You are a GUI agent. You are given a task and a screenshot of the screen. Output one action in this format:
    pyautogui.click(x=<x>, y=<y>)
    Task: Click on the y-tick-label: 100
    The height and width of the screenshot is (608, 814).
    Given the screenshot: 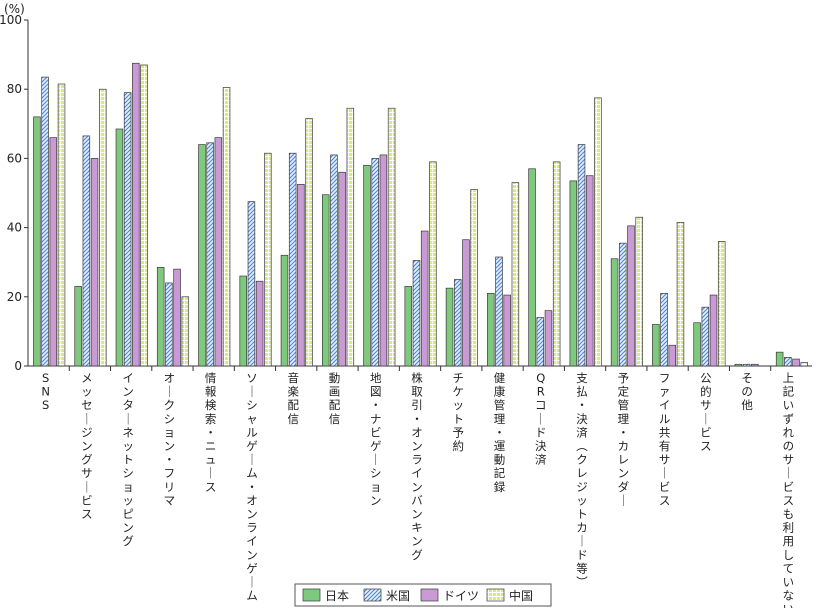 What is the action you would take?
    pyautogui.click(x=11, y=20)
    